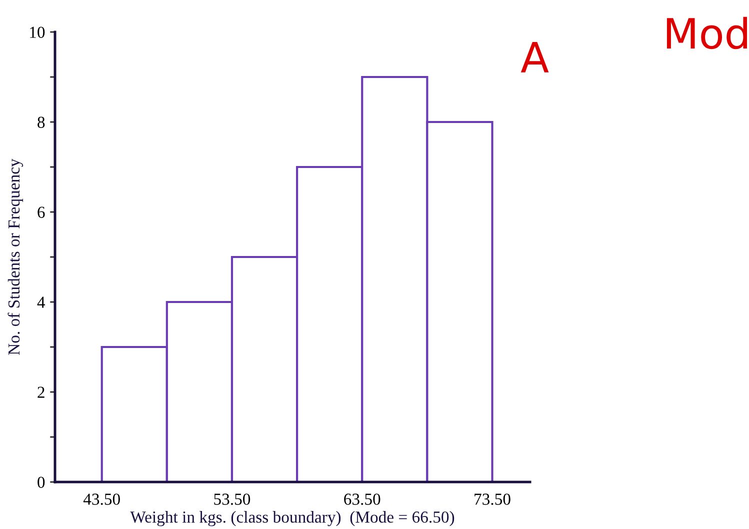 The height and width of the screenshot is (529, 749). What do you see at coordinates (534, 57) in the screenshot?
I see `annotation: A` at bounding box center [534, 57].